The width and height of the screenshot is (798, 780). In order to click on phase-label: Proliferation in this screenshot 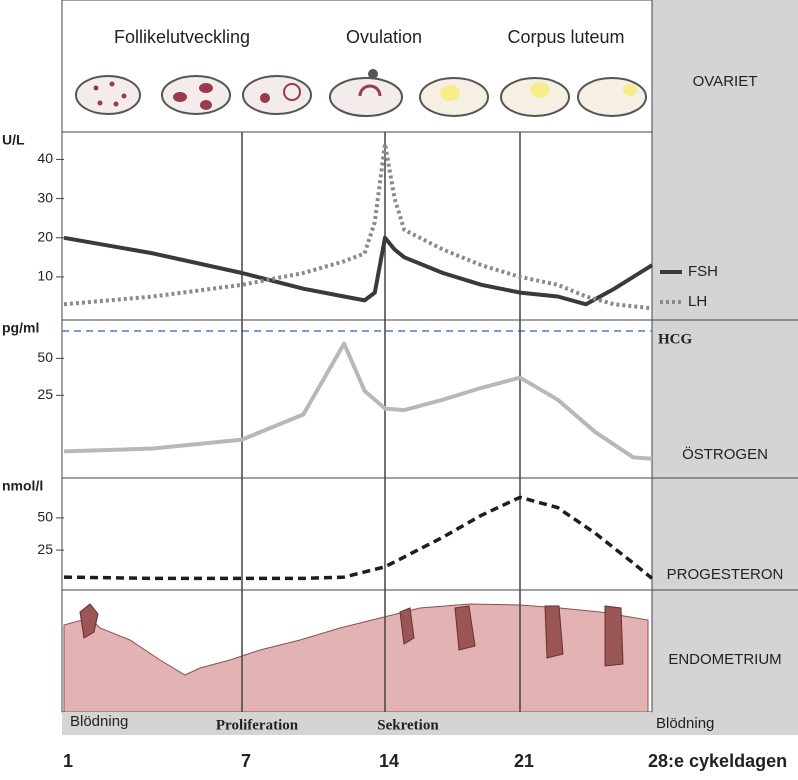, I will do `click(257, 725)`.